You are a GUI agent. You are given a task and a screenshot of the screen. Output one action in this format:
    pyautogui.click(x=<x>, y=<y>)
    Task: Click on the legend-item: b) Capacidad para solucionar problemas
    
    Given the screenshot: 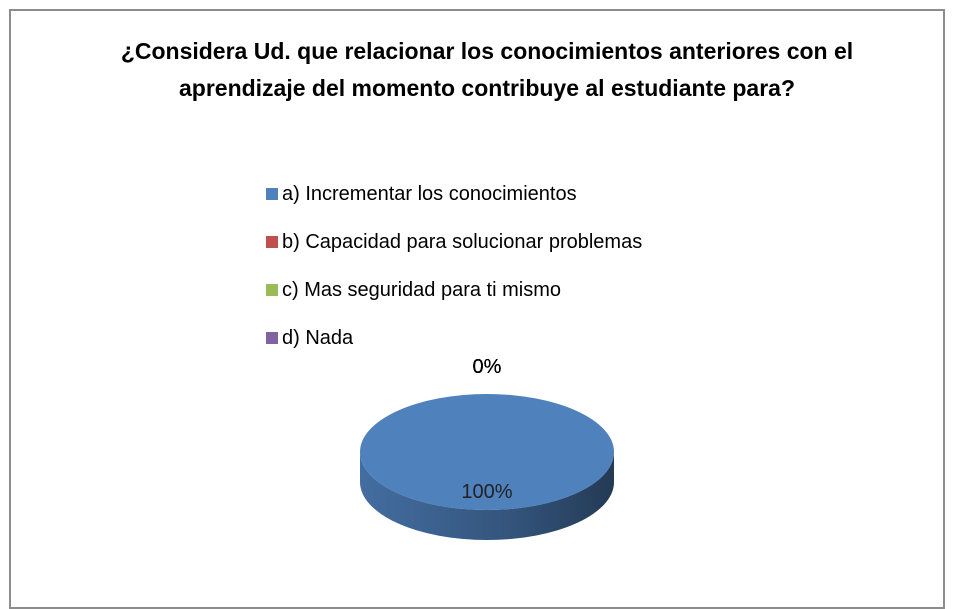 What is the action you would take?
    pyautogui.click(x=454, y=242)
    